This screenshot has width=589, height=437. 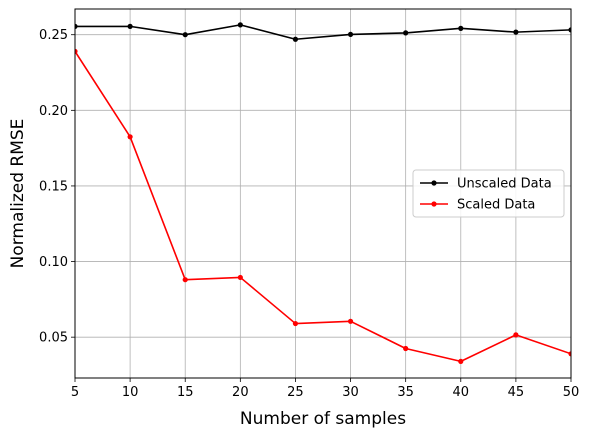 What do you see at coordinates (504, 184) in the screenshot?
I see `legend-label-unscaled-data: Unscaled Data` at bounding box center [504, 184].